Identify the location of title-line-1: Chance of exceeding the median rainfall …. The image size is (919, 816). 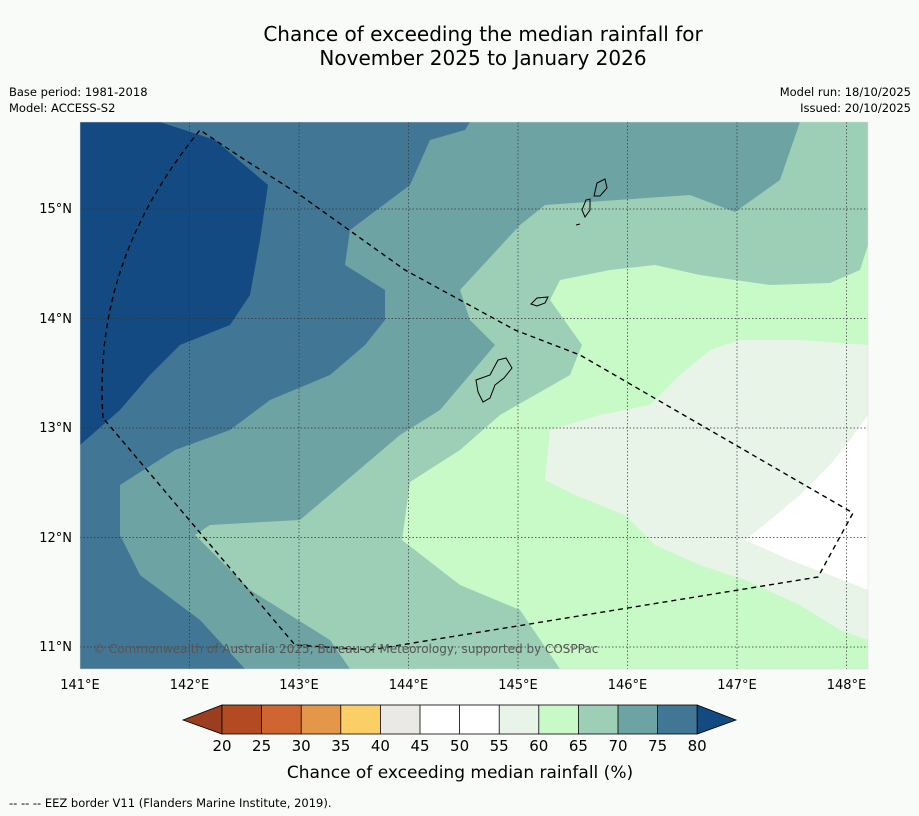
(483, 34).